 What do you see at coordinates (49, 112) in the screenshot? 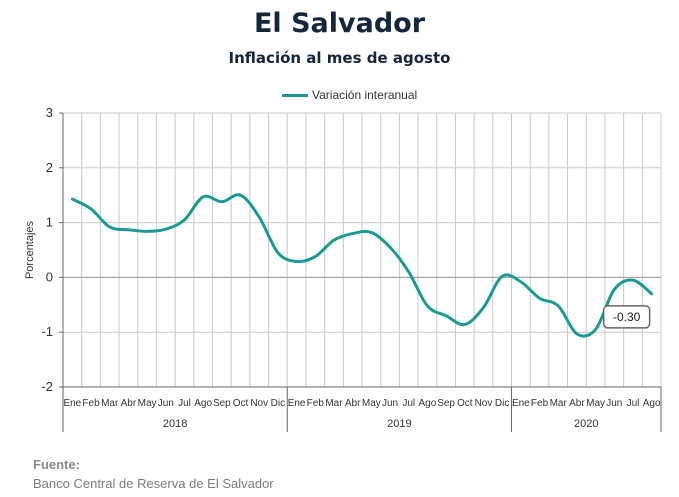
I see `y-tick-label: 3` at bounding box center [49, 112].